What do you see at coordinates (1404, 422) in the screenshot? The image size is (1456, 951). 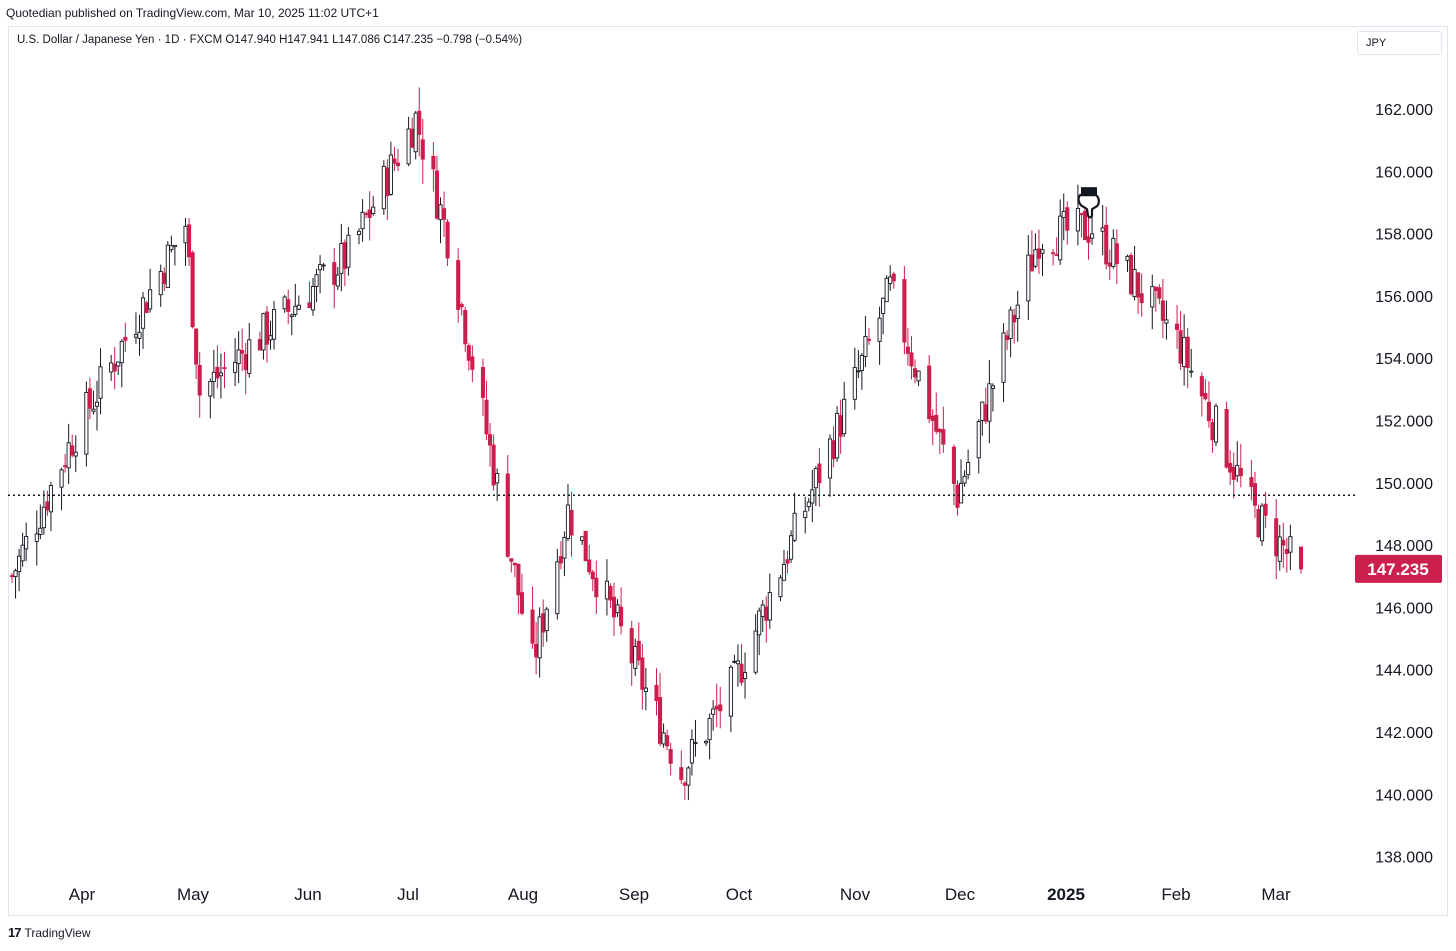 I see `y-tick-label: 152.000` at bounding box center [1404, 422].